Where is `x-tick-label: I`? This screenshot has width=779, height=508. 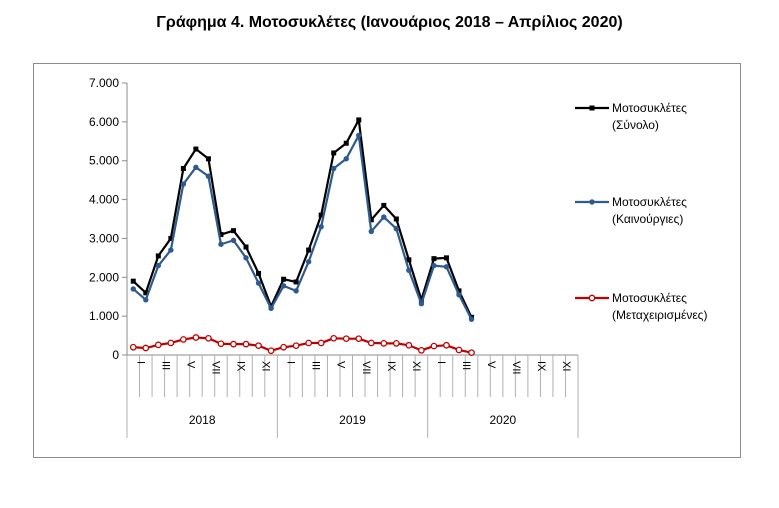
x-tick-label: I is located at coordinates (291, 362).